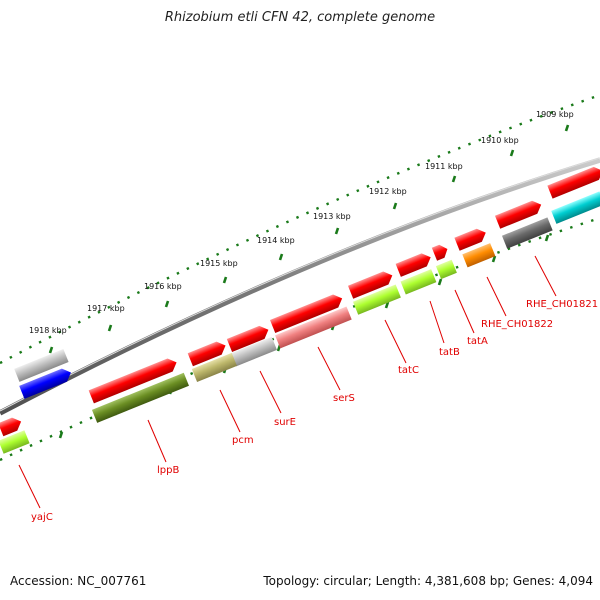  Describe the element at coordinates (517, 324) in the screenshot. I see `gene-label-rhe-ch01822: RHE_CH01822` at that location.